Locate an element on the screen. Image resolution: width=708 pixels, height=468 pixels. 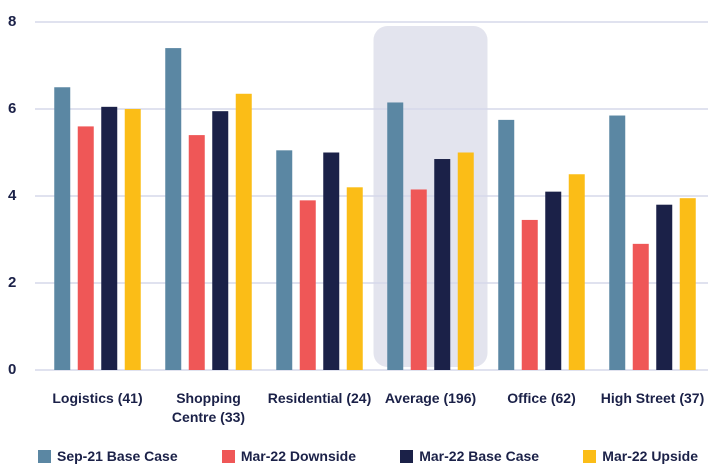
legend-label: Mar-22 Downside is located at coordinates (298, 456).